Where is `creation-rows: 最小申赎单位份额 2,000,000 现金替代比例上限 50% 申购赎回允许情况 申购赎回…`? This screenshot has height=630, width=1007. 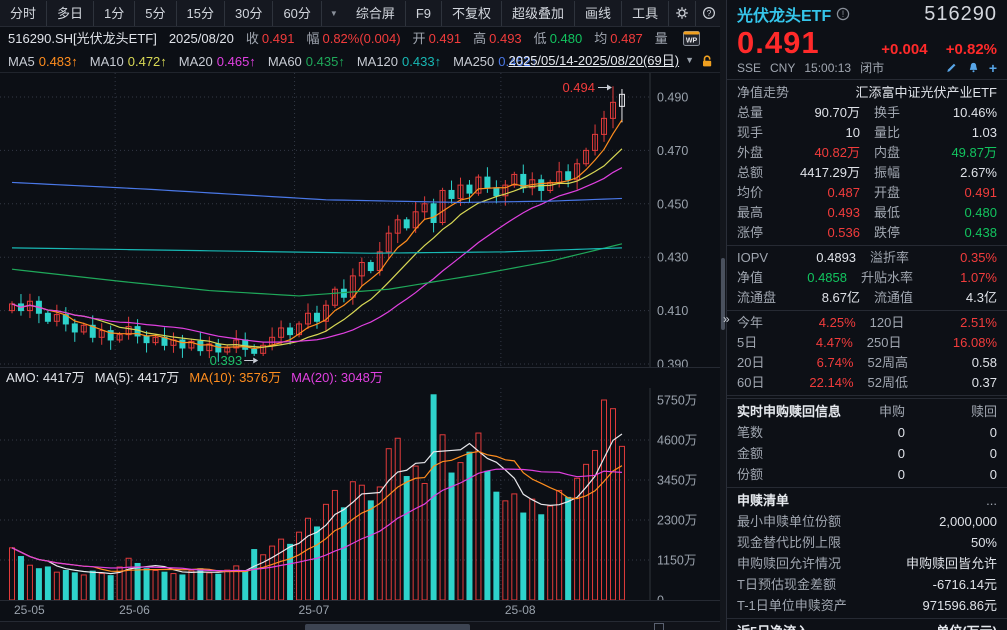
creation-rows: 最小申赎单位份额 2,000,000 现金替代比例上限 50% 申购赎回允许情况 申购赎回… is located at coordinates (867, 563).